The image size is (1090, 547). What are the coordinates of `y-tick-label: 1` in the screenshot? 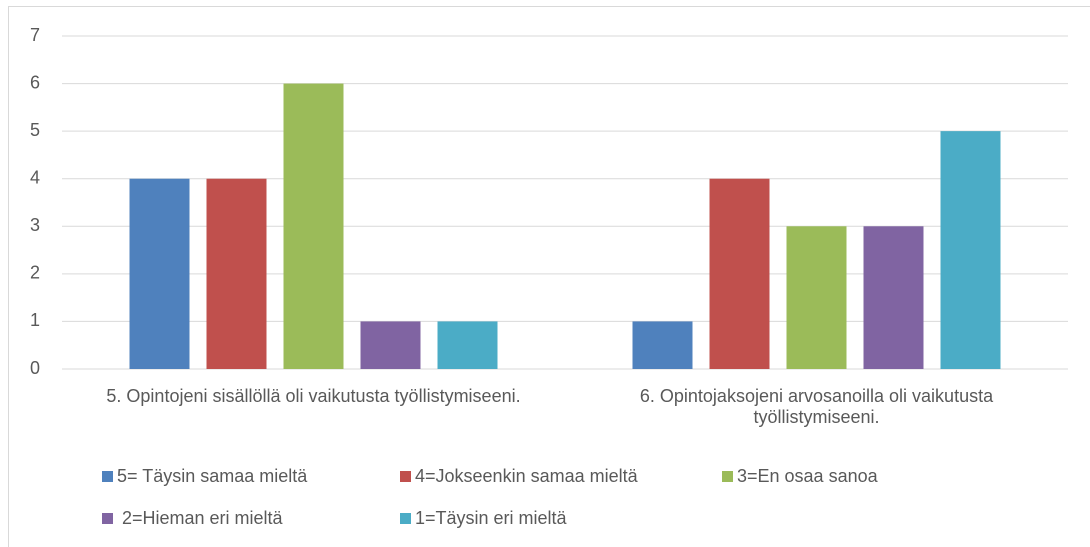 It's located at (35, 320).